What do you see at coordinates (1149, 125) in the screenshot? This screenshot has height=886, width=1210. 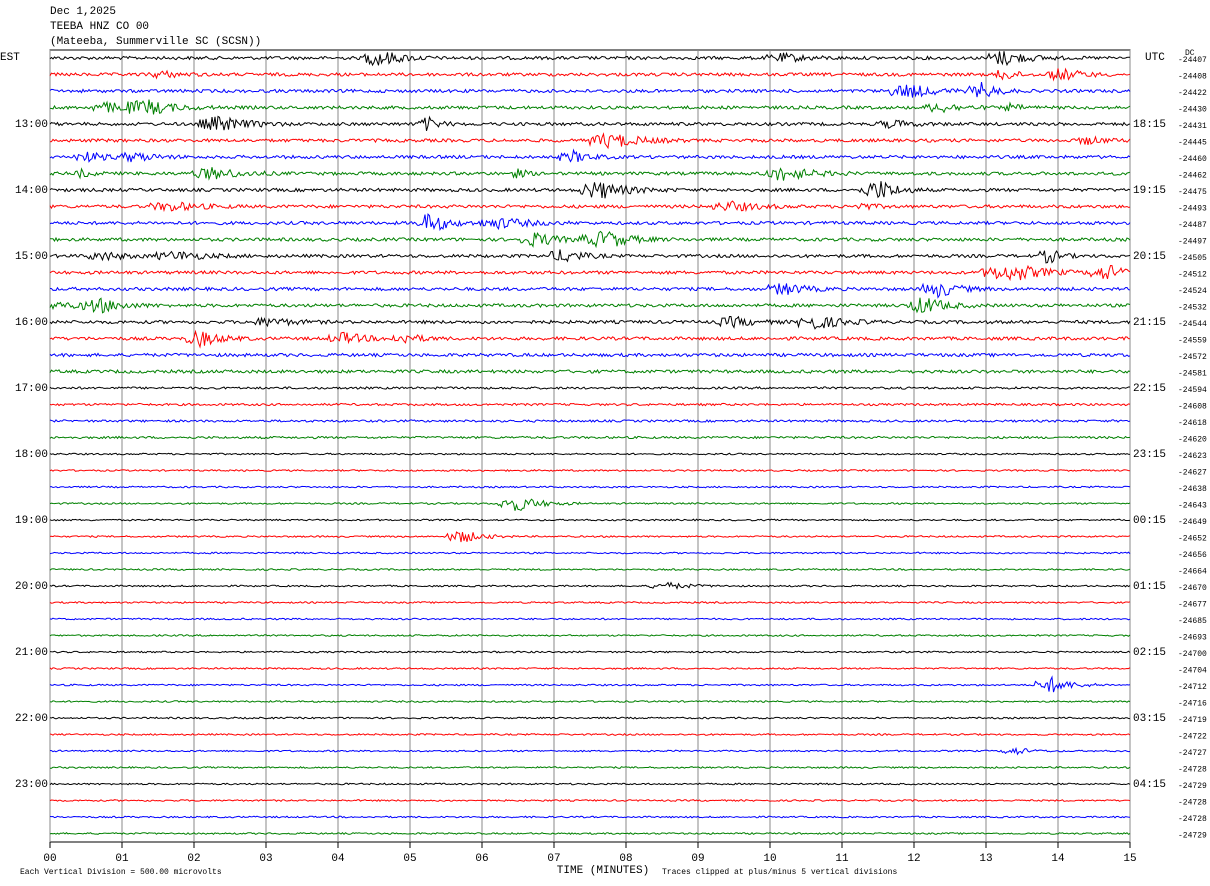 I see `right-time-label: 18:15` at bounding box center [1149, 125].